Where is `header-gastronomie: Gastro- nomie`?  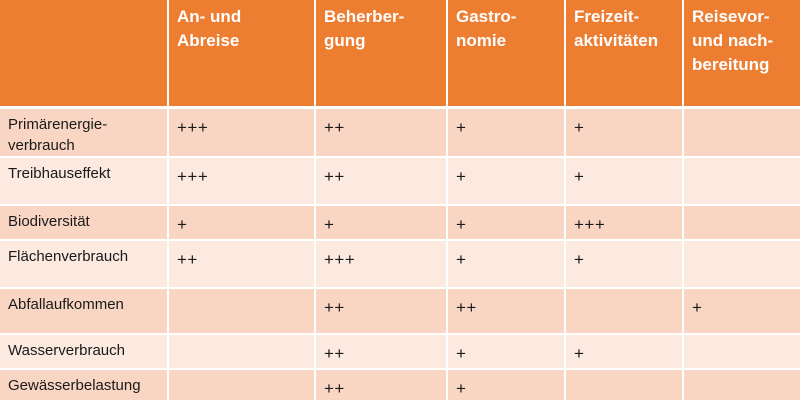 header-gastronomie: Gastro- nomie is located at coordinates (506, 54).